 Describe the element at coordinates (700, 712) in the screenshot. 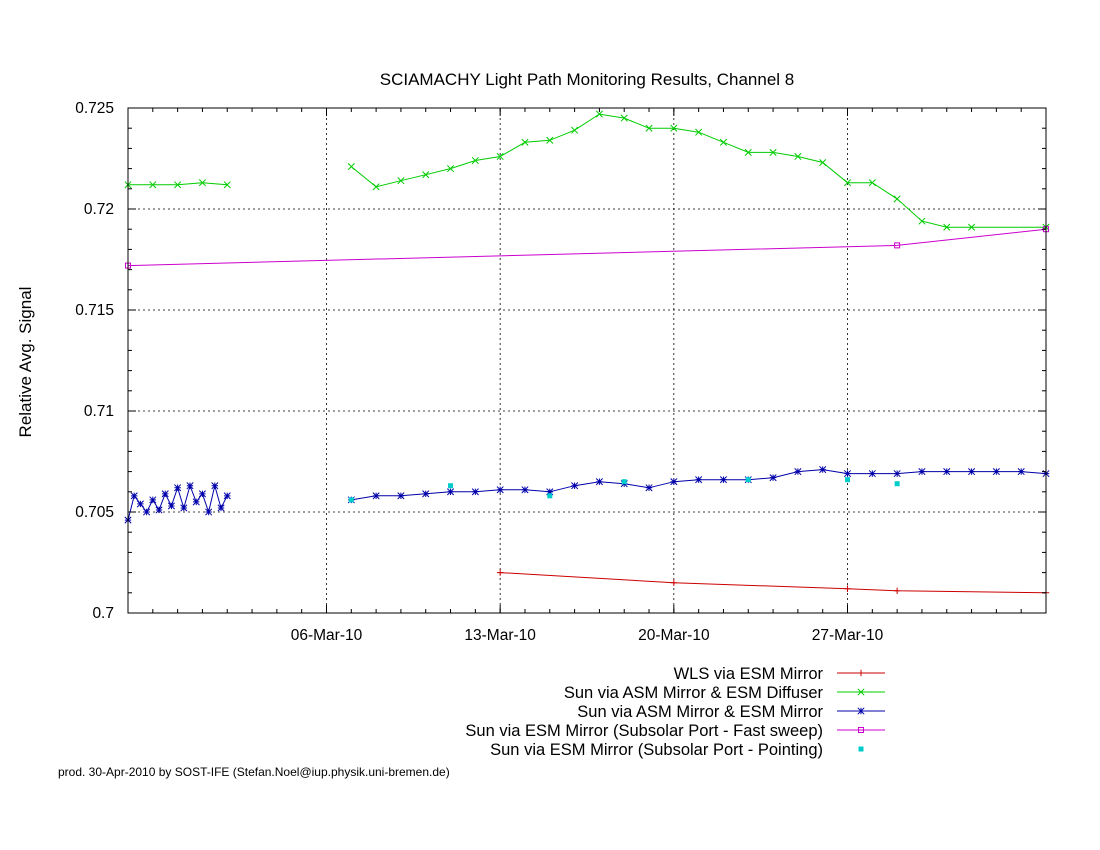

I see `legend-label: Sun via ASM Mirror & ESM Mirror` at that location.